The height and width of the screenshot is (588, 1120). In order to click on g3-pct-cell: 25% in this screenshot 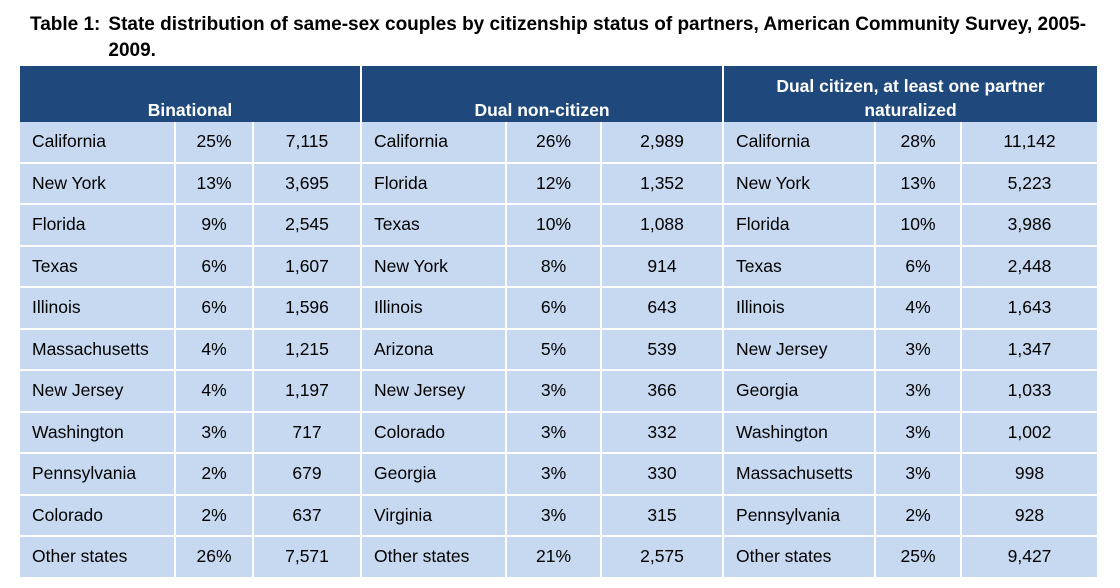, I will do `click(918, 557)`.